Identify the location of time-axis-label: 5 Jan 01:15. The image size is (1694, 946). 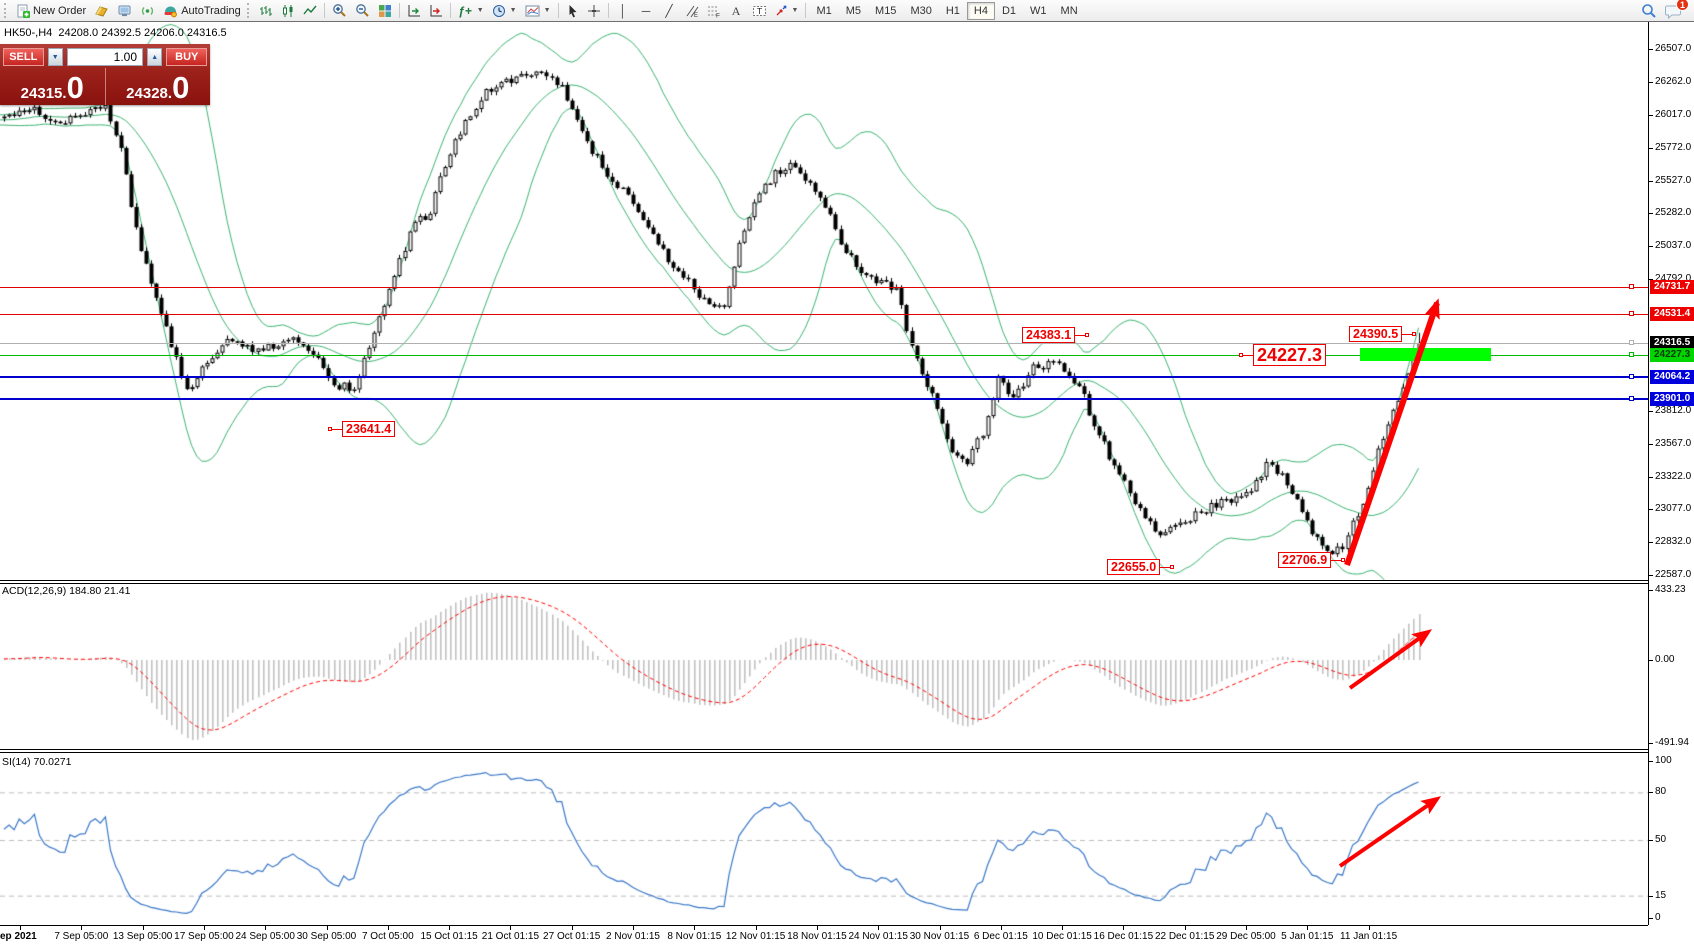
(1307, 936).